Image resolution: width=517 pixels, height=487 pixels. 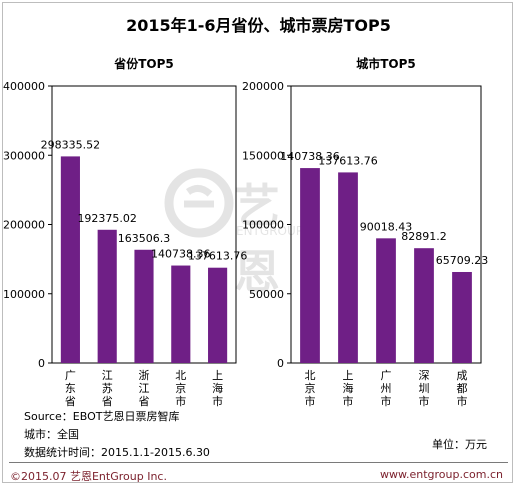 I want to click on province-value-label: 192375.02, so click(x=107, y=218).